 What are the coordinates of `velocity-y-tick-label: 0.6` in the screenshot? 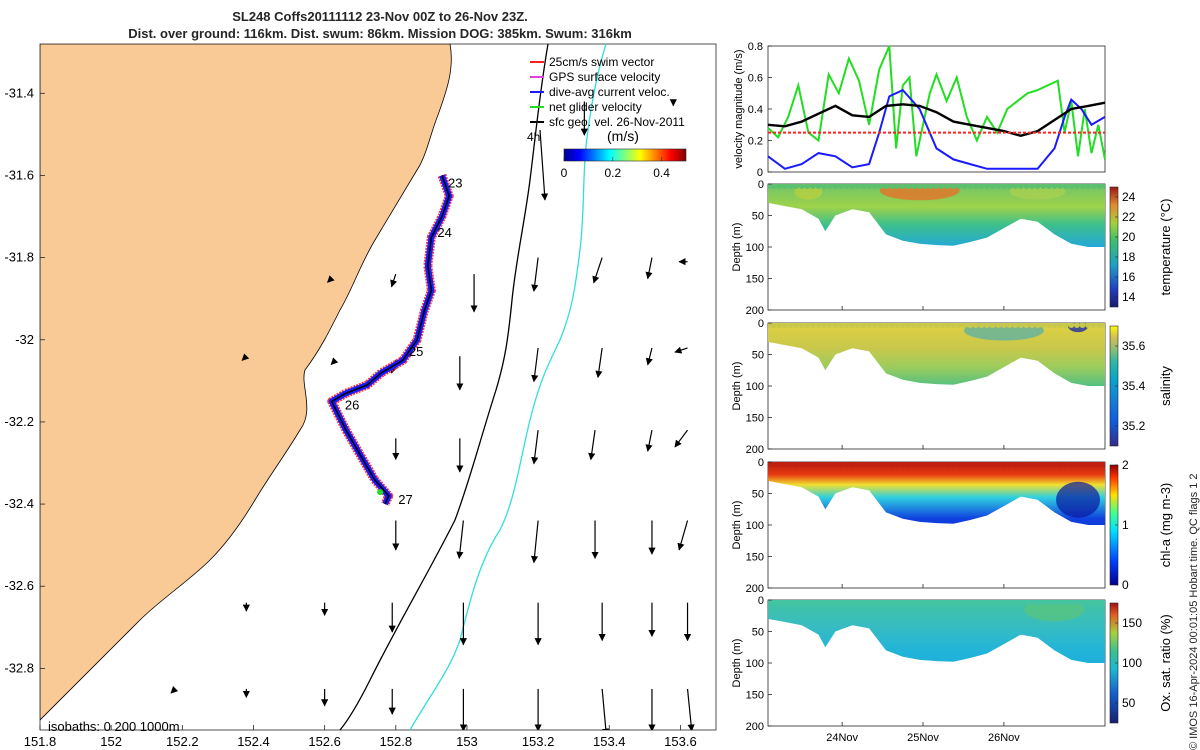 It's located at (755, 79).